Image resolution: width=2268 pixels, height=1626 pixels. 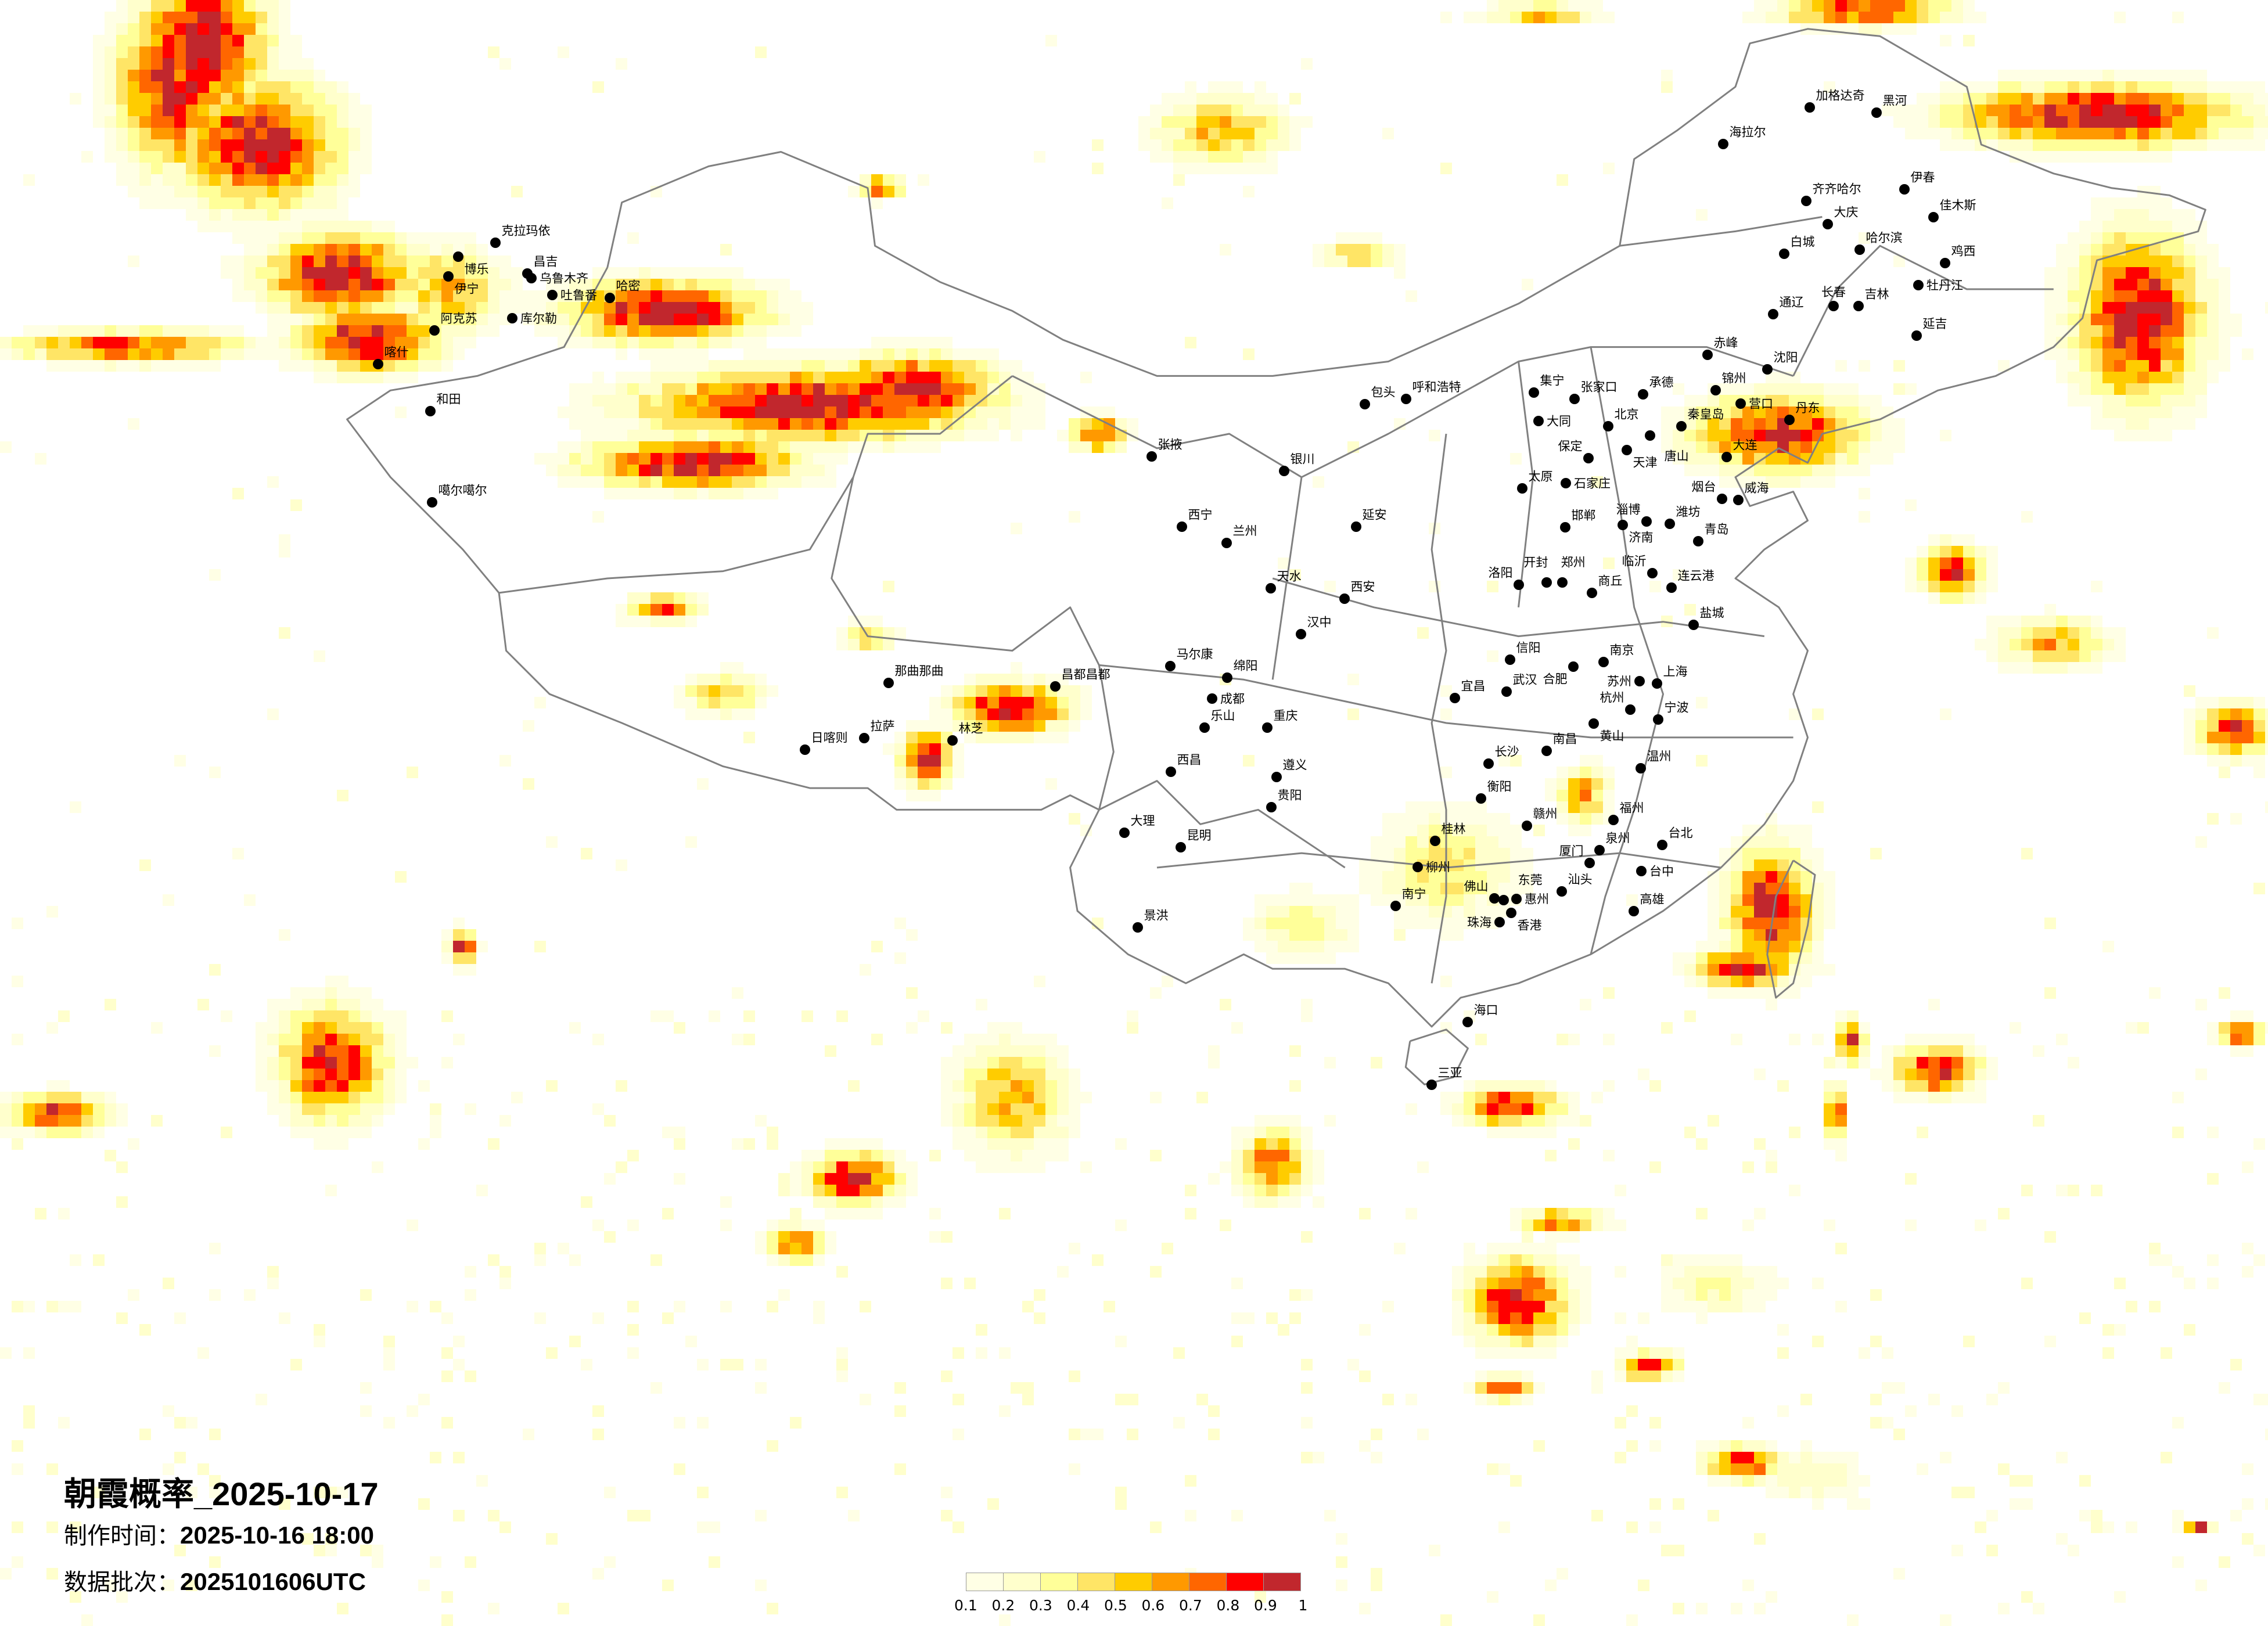 I want to click on city-label: 海口, so click(x=1485, y=1010).